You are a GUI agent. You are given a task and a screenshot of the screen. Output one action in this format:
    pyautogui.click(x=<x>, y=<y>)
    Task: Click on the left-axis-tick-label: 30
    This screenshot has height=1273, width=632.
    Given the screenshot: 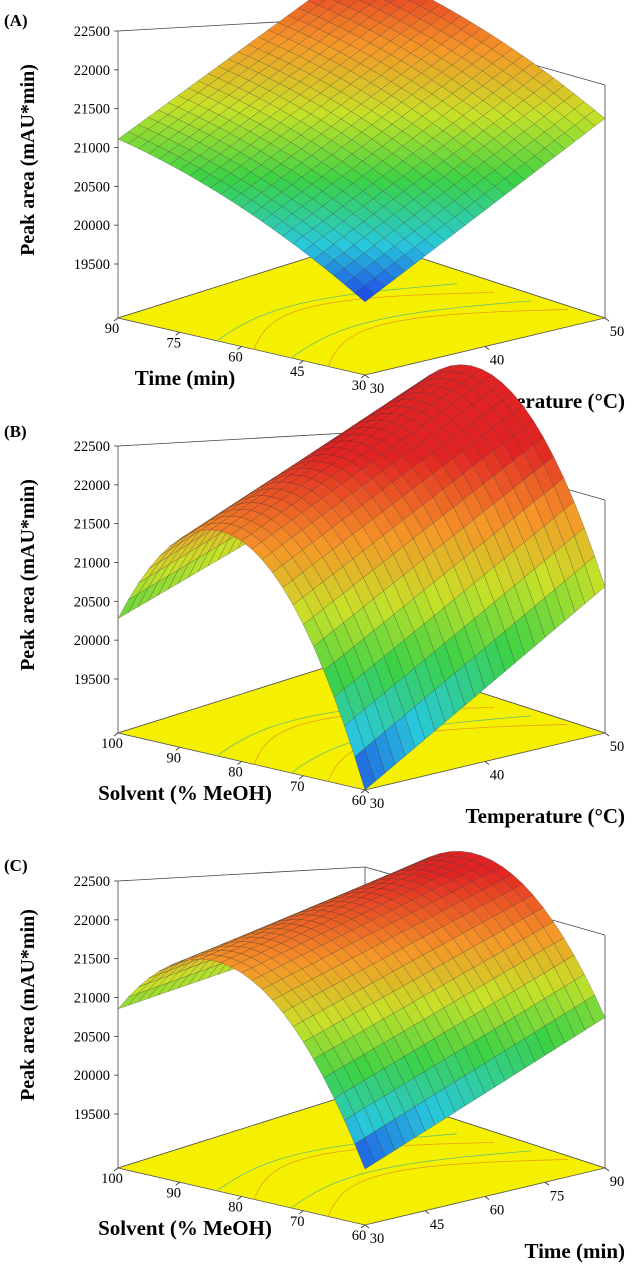 What is the action you would take?
    pyautogui.click(x=359, y=386)
    